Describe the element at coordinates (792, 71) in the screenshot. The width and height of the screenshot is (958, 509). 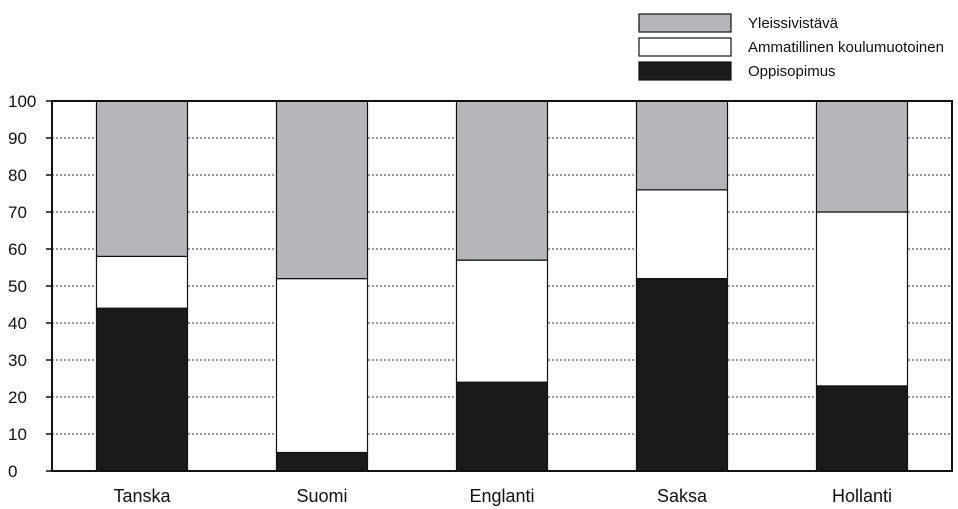
I see `legend-label: Oppisopimus` at that location.